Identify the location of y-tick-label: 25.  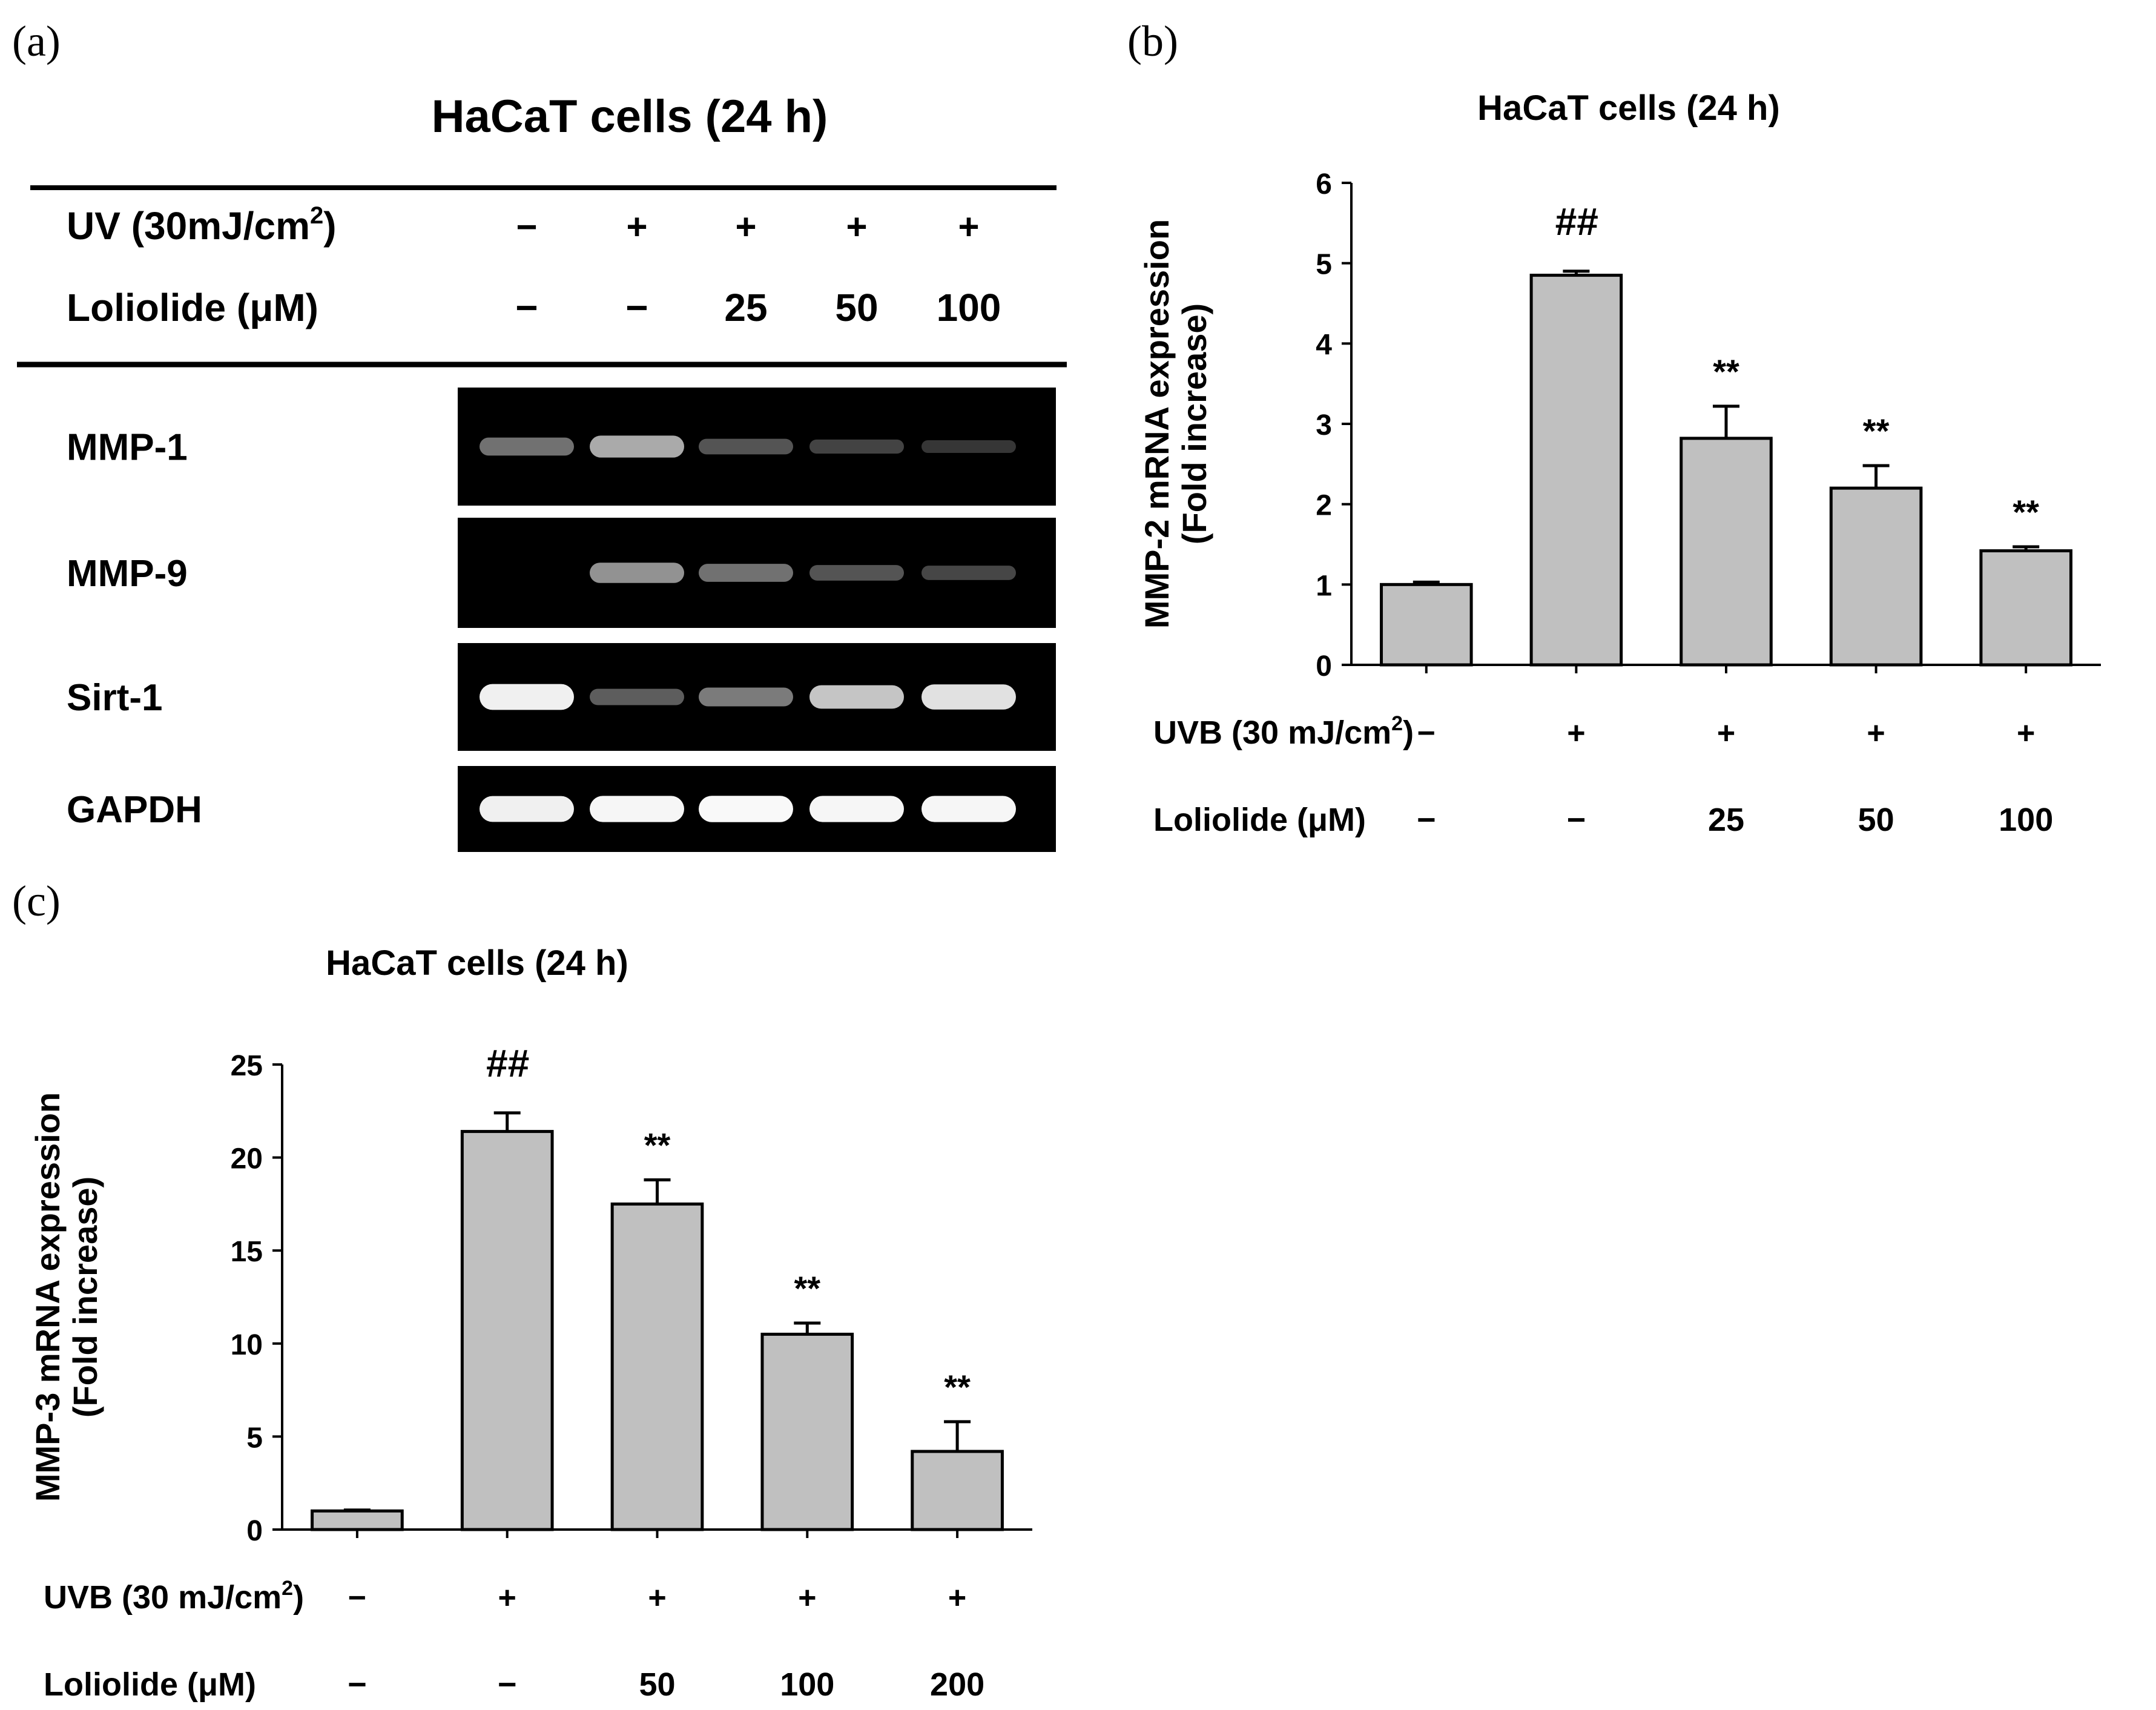
(247, 1066).